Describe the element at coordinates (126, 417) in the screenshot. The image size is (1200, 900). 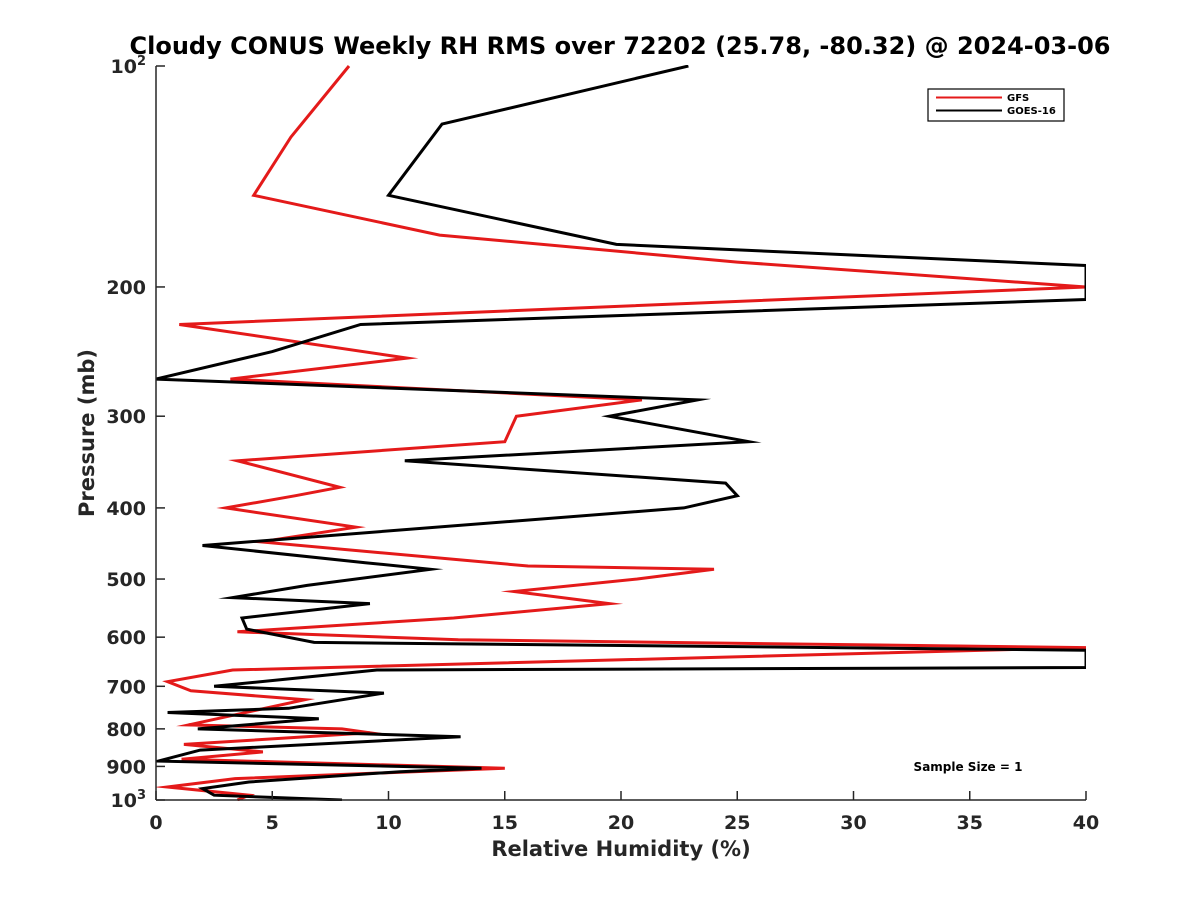
I see `y-tick-label: 300` at that location.